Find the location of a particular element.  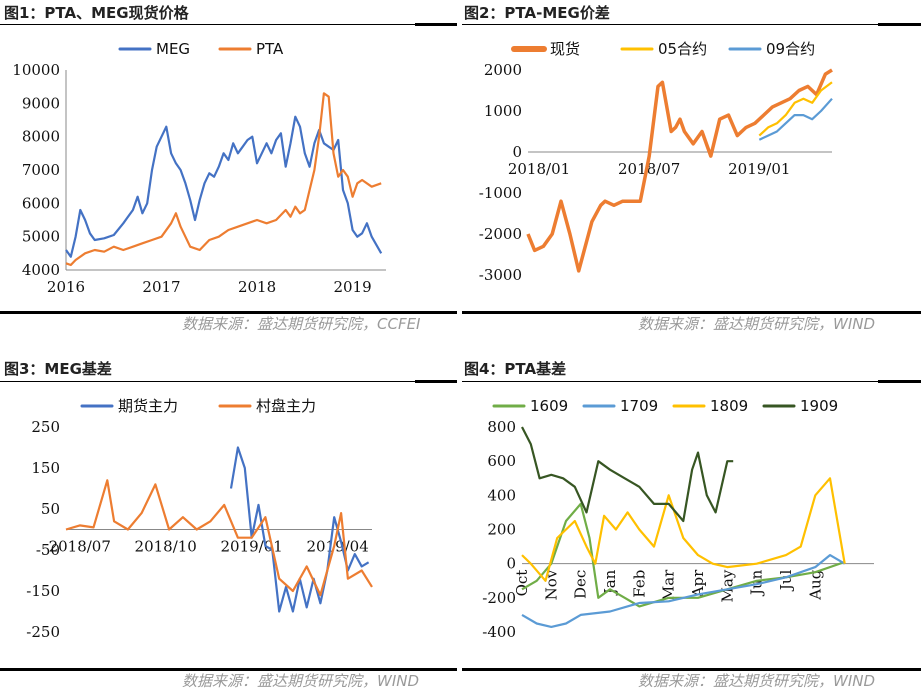

fig4-y-tick-label: 400 is located at coordinates (501, 495).